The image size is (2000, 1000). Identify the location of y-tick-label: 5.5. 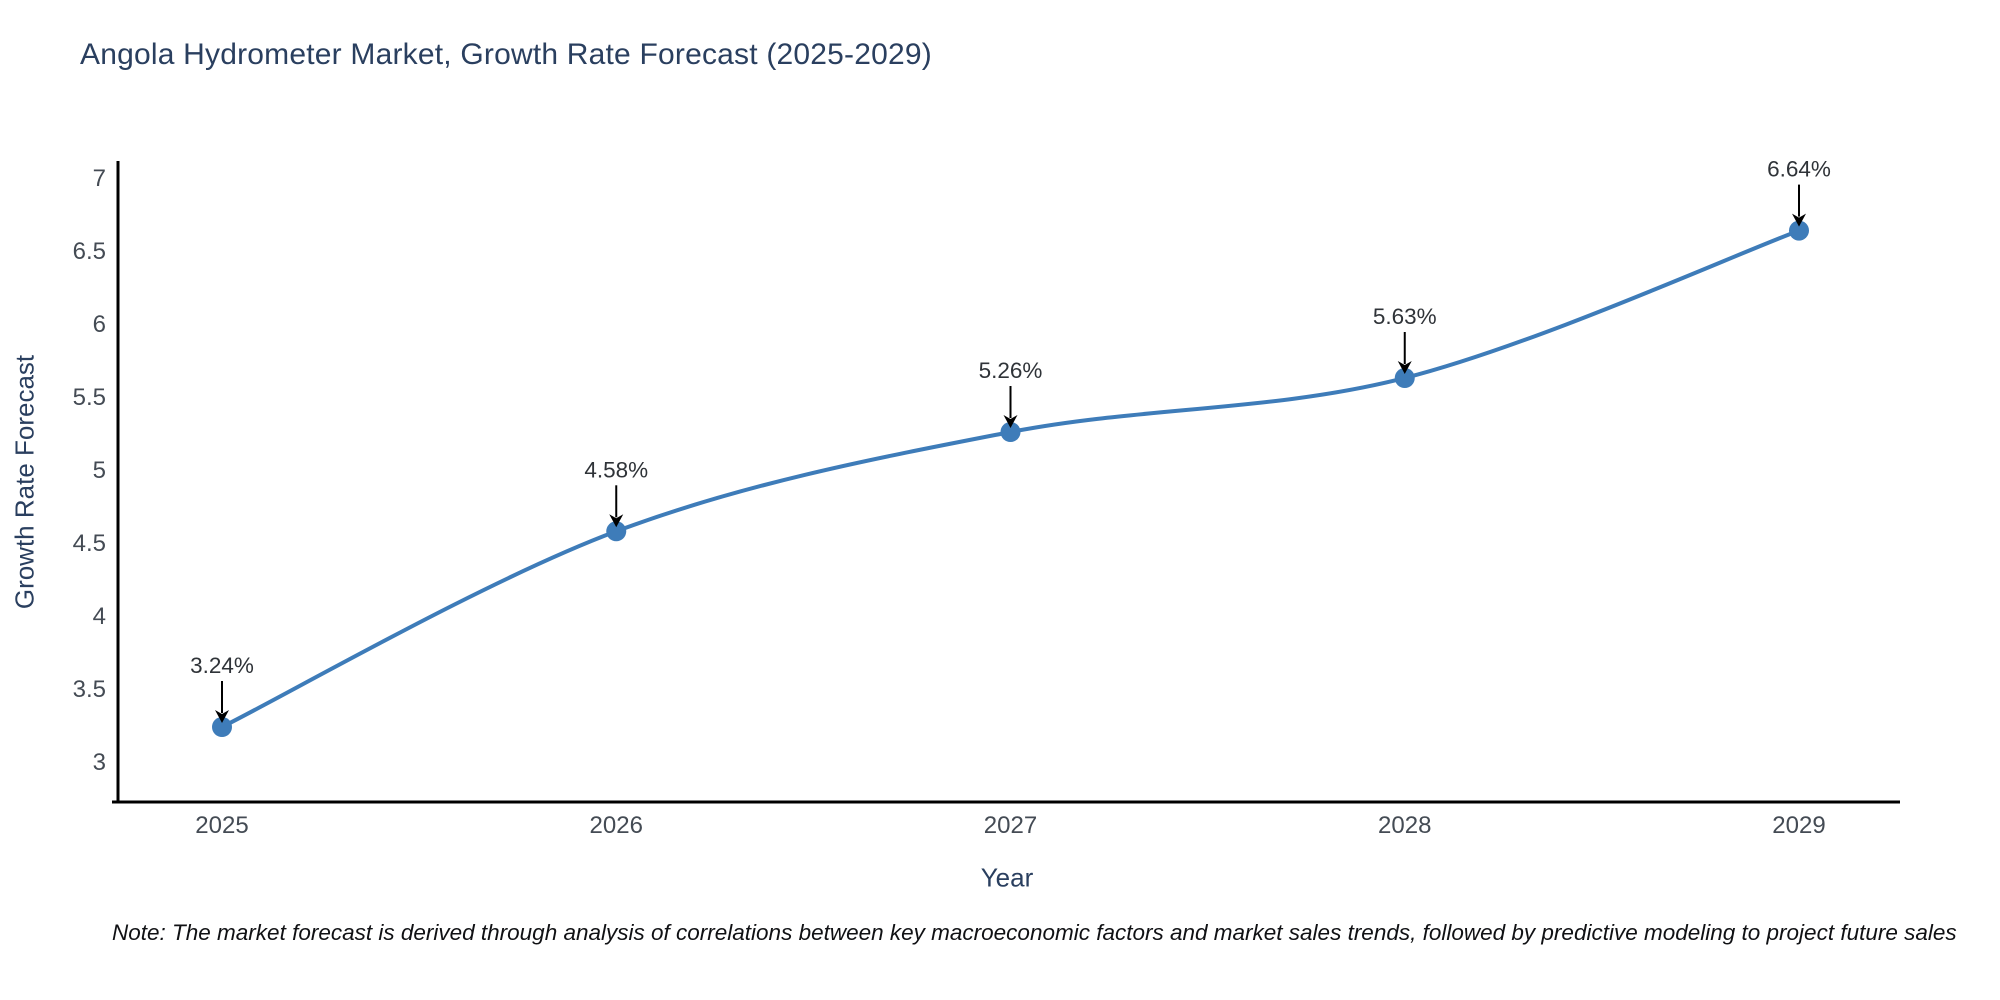
(89, 397).